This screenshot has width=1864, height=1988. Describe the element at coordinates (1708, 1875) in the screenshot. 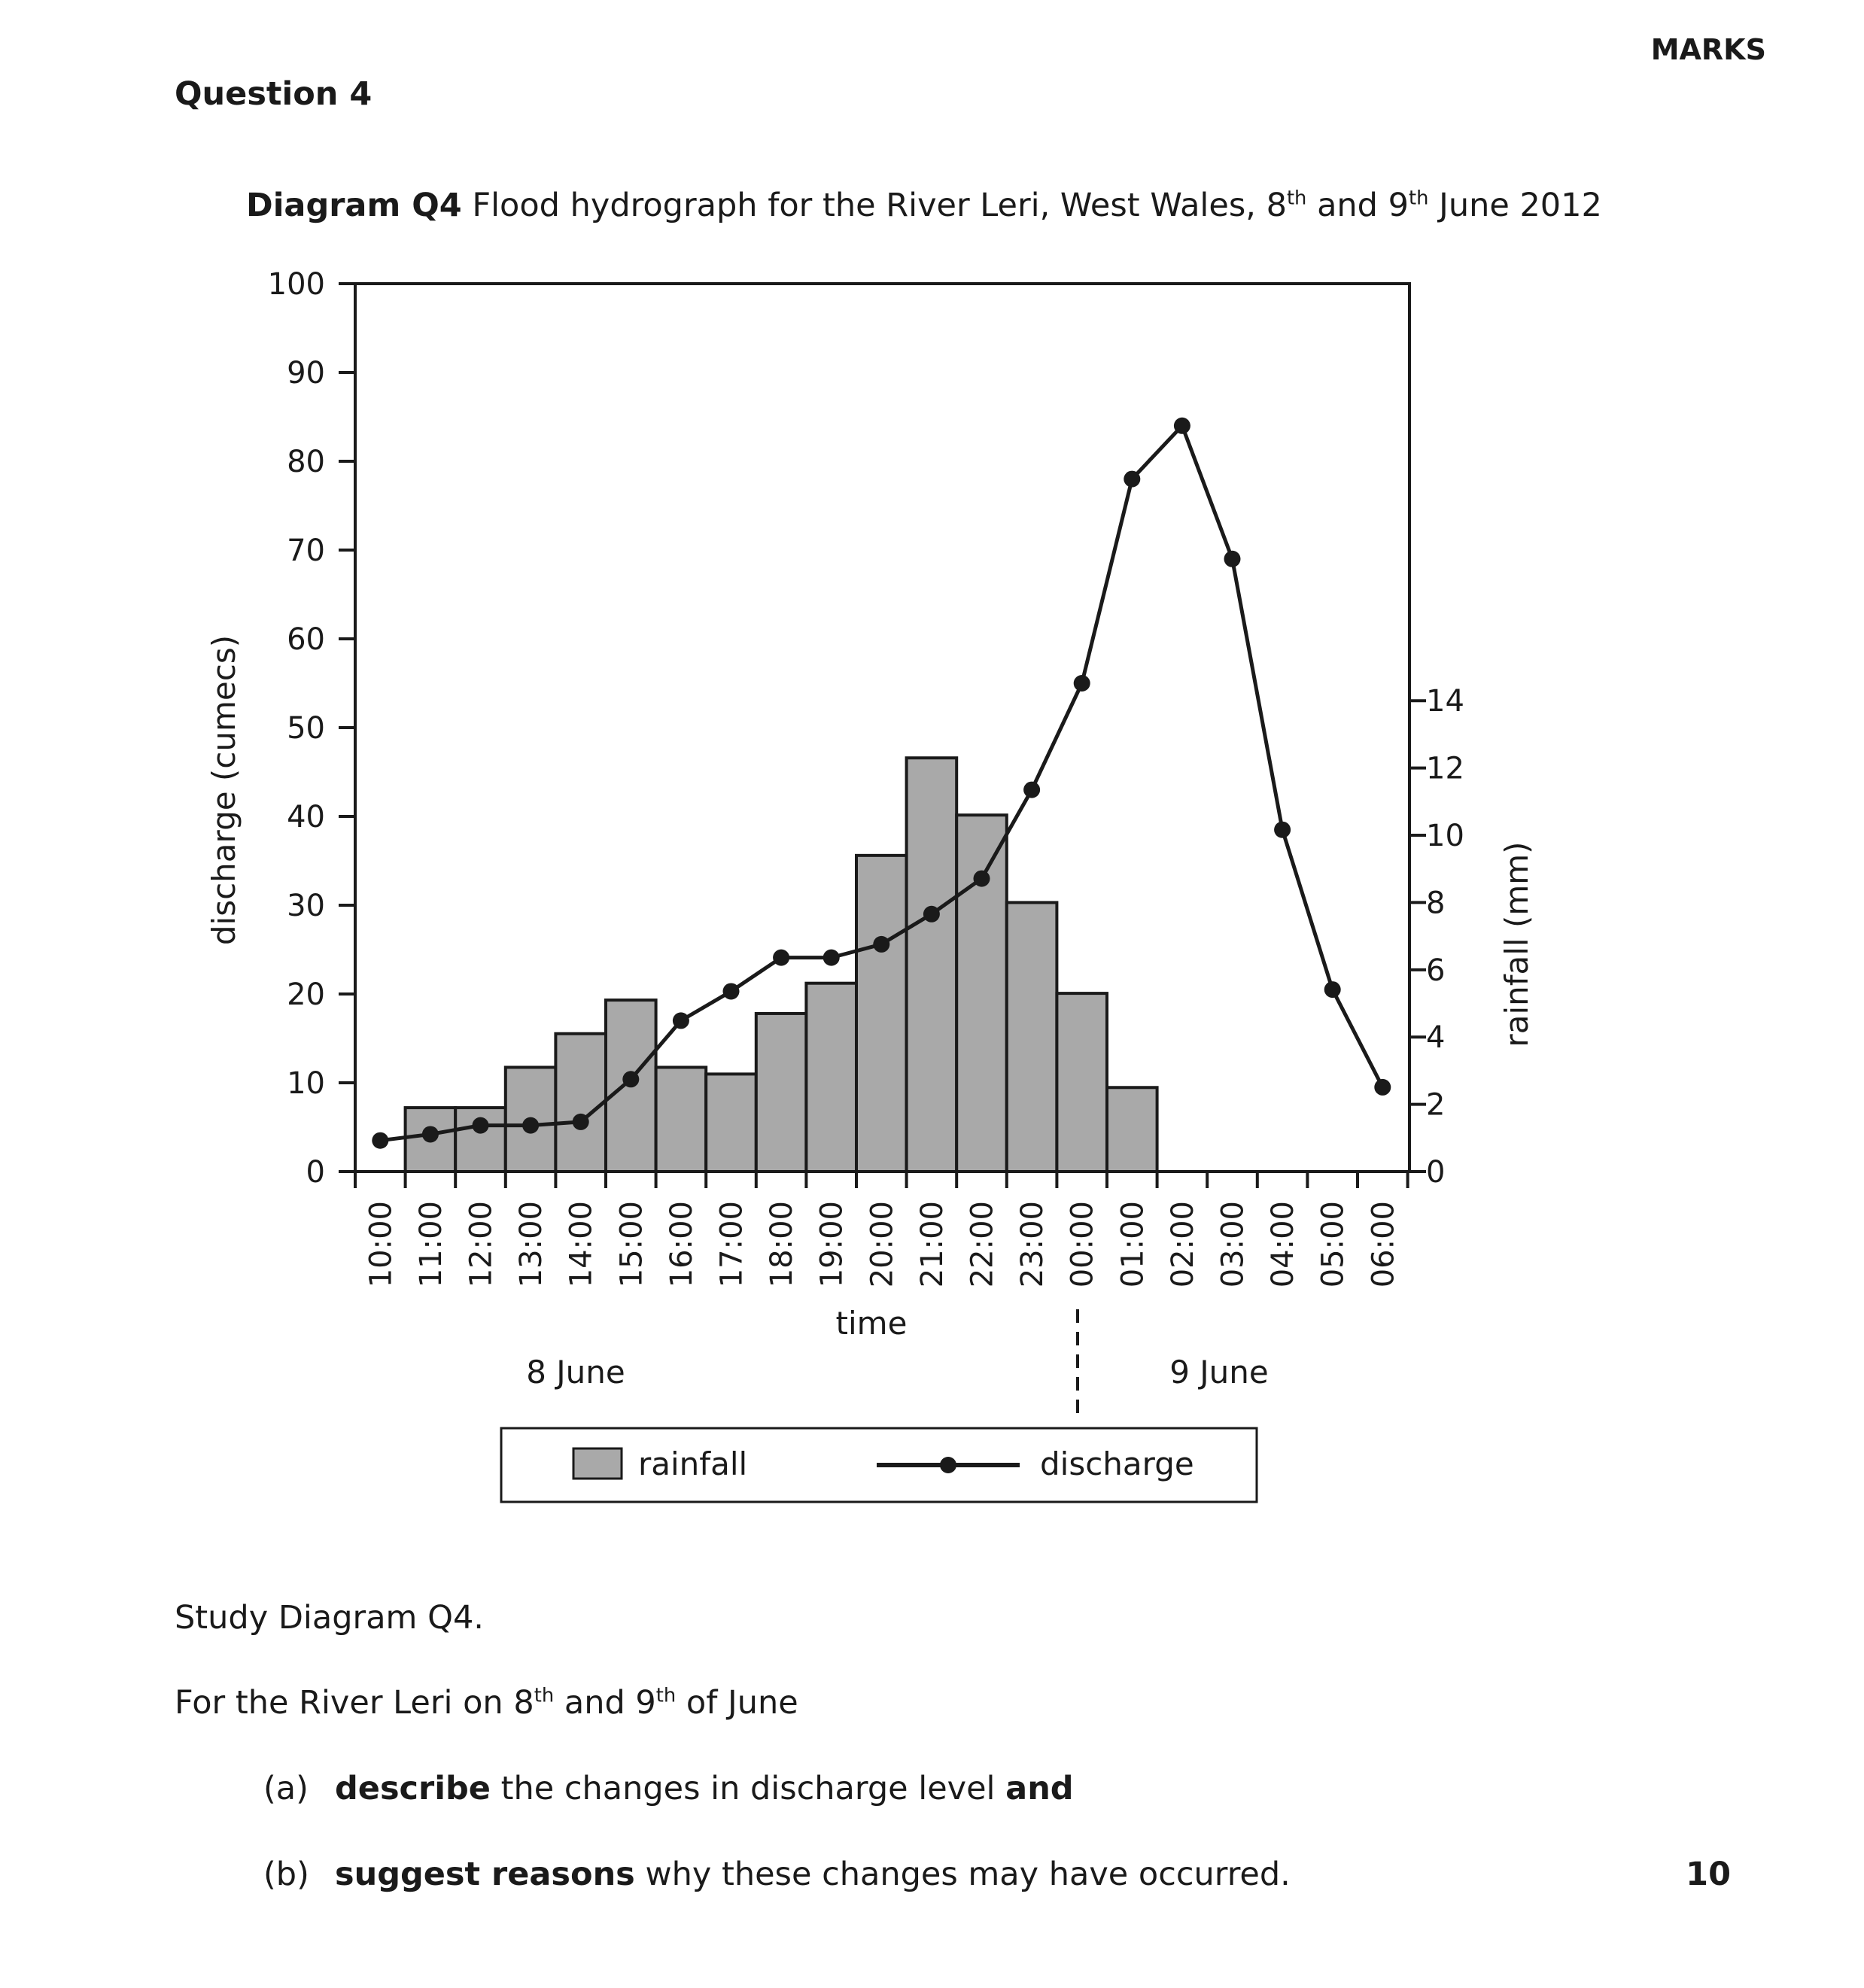

I see `marks-value: 10` at that location.